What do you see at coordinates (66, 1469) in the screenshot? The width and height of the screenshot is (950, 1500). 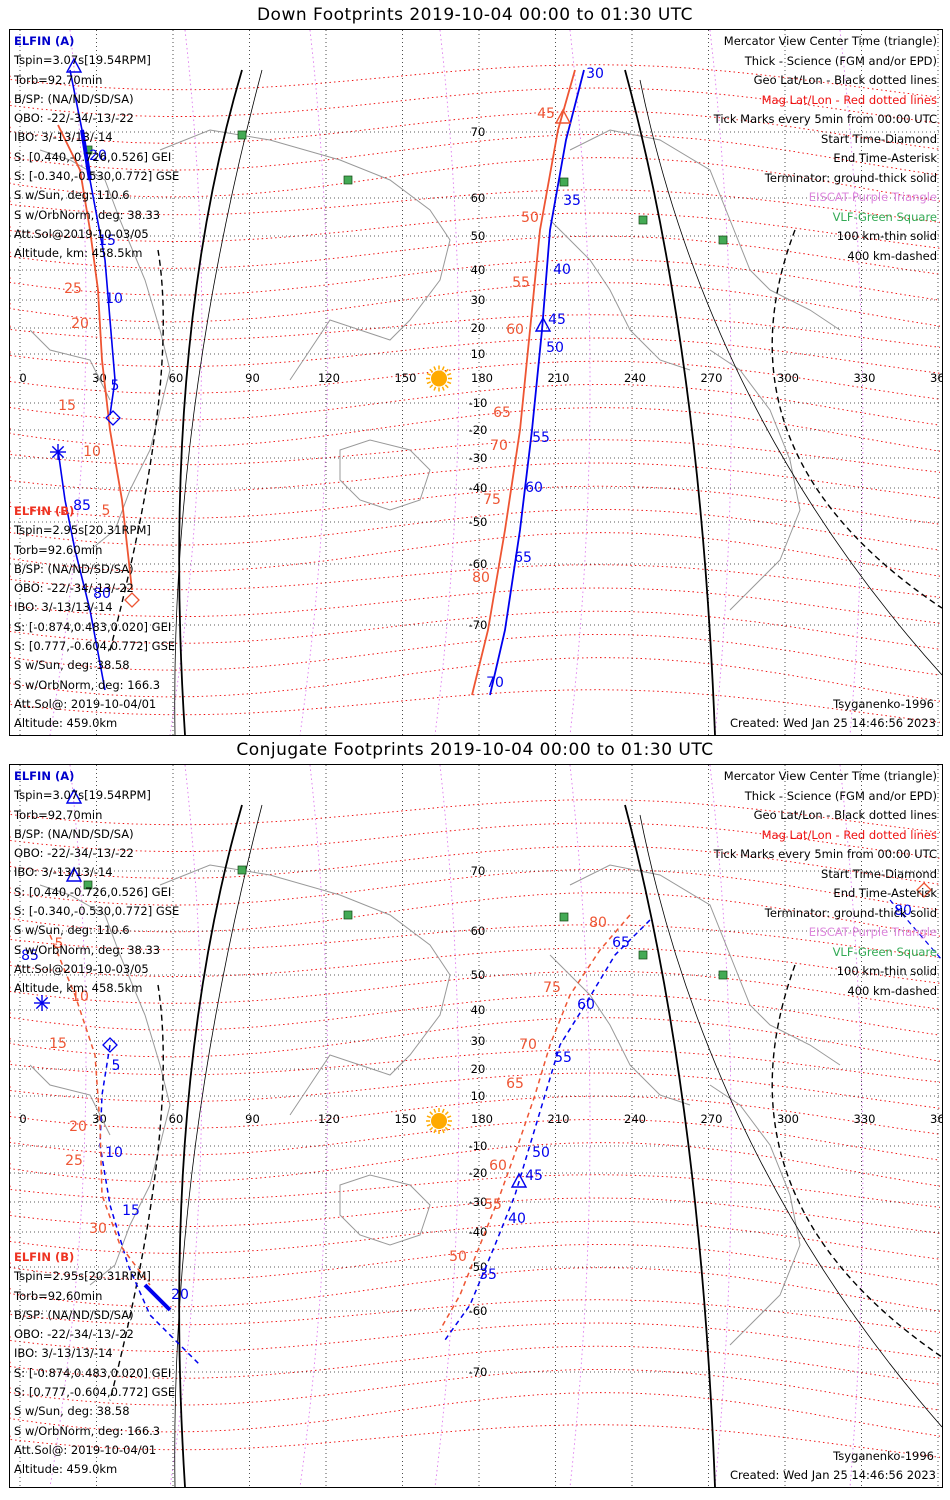 I see `info-line: Altitude: 459.0km` at bounding box center [66, 1469].